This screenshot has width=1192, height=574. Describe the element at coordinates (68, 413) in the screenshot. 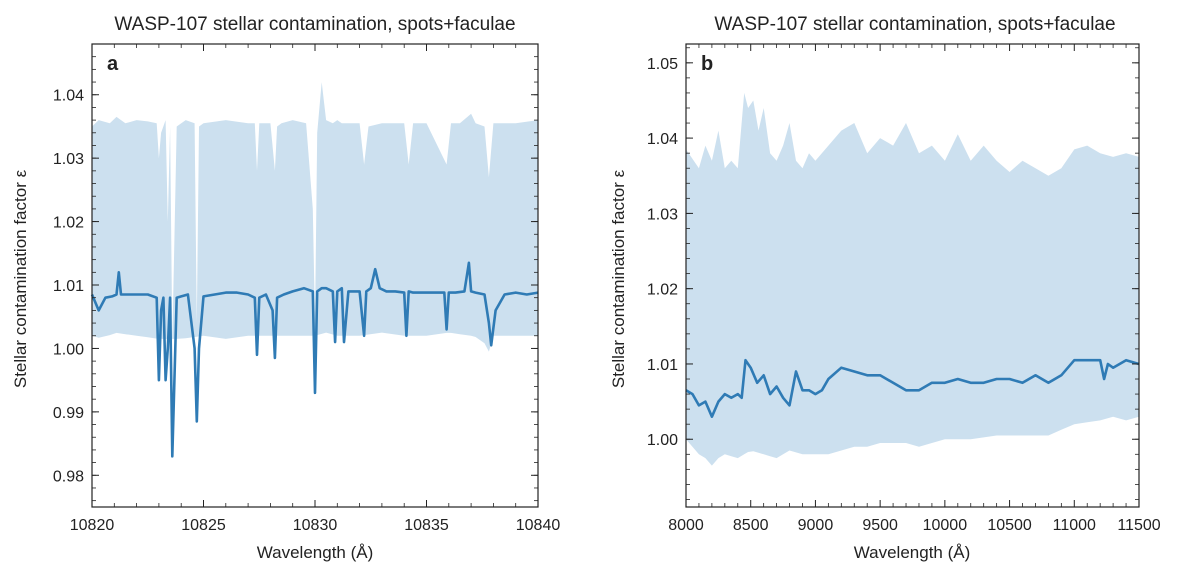

I see `y-tick-label: 0.99` at that location.